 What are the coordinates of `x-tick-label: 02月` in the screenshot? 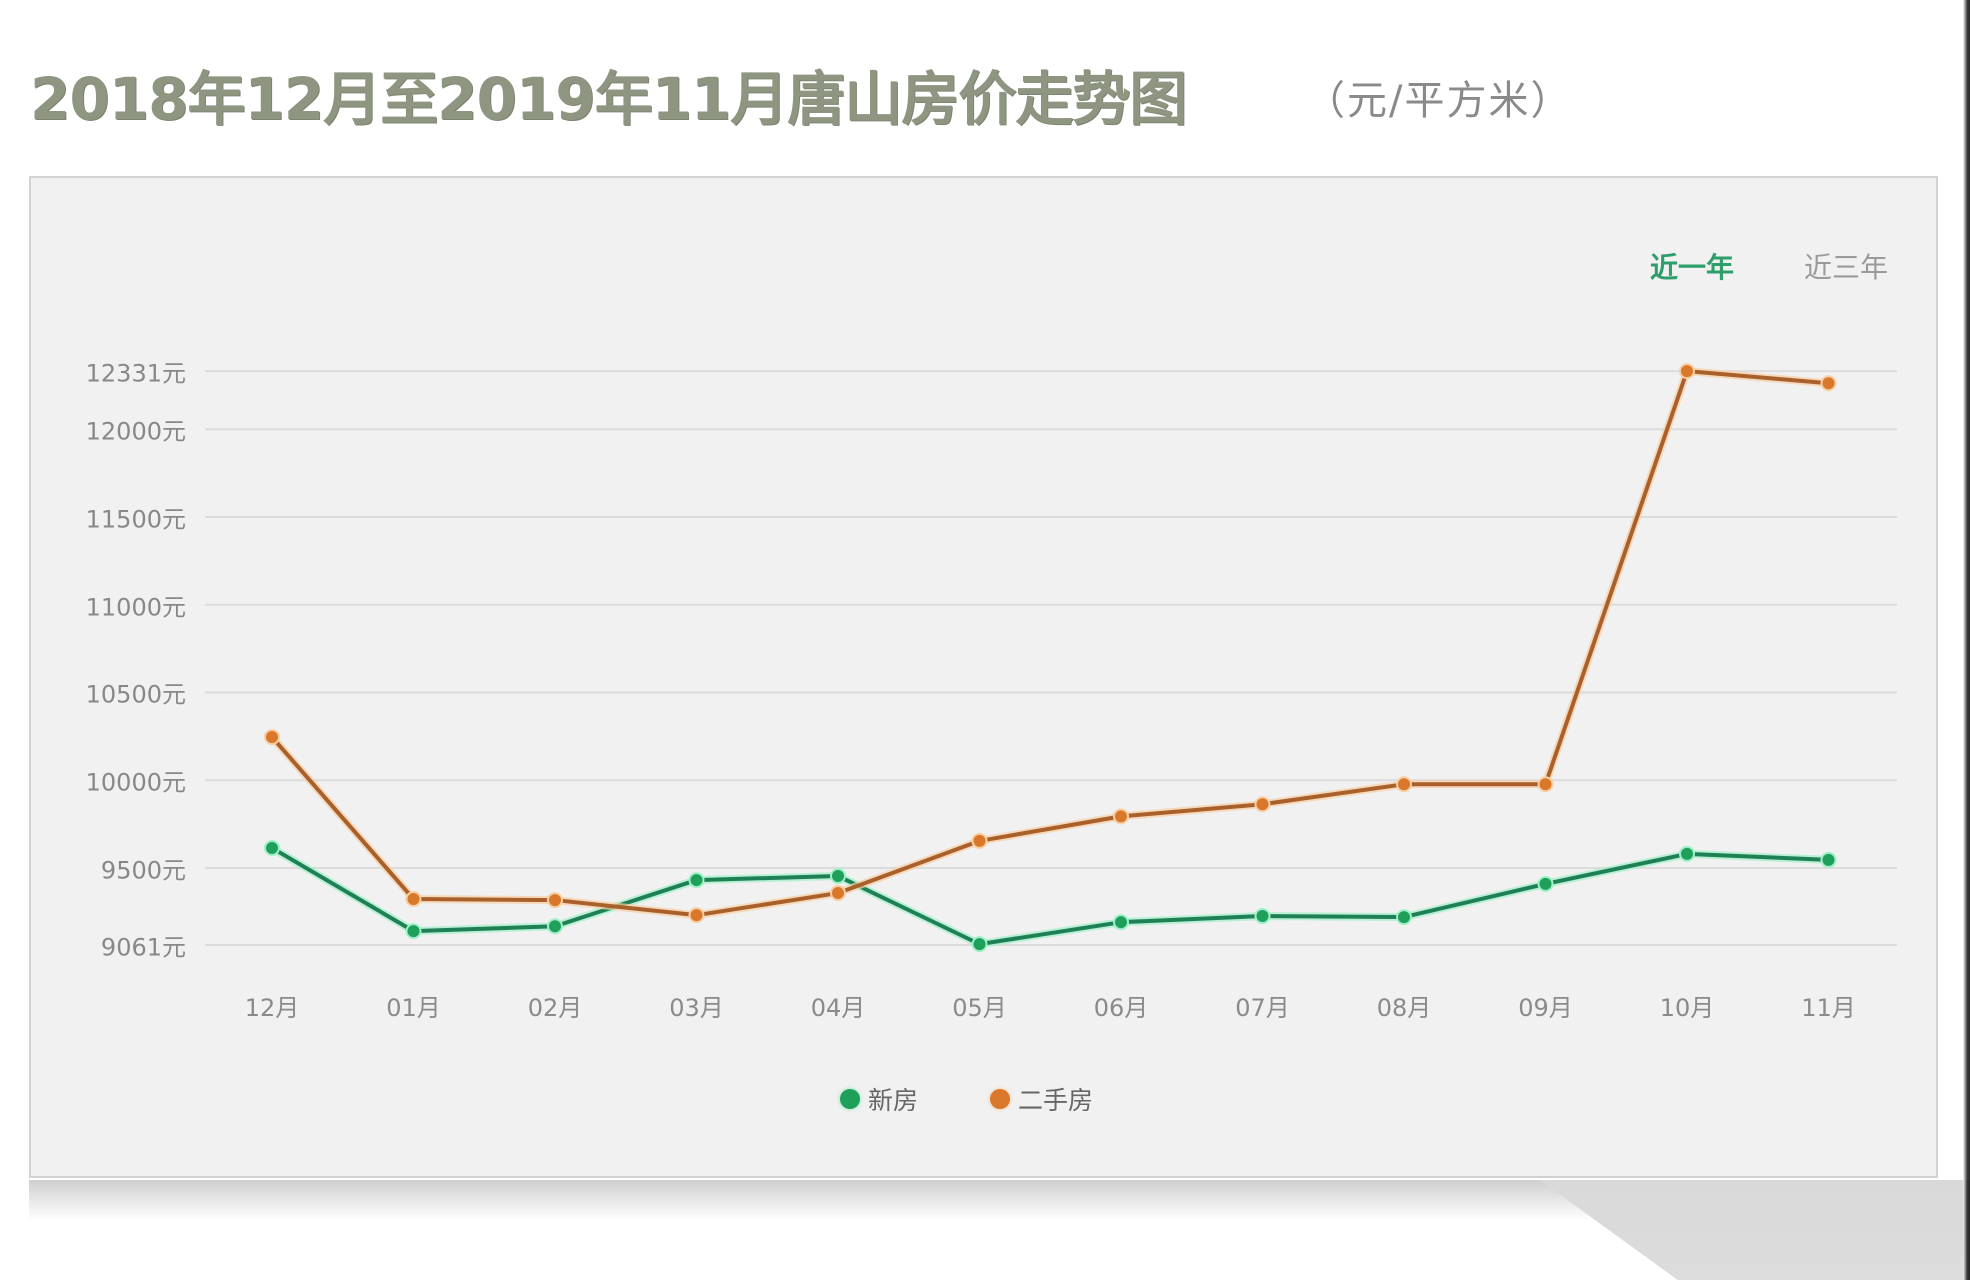 It's located at (555, 1008).